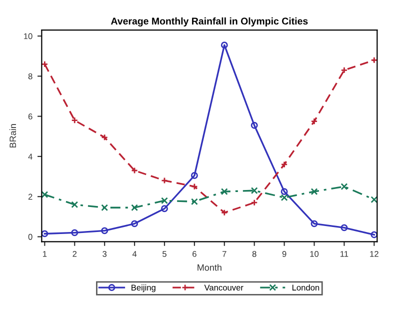  Describe the element at coordinates (284, 253) in the screenshot. I see `x-tick-label: 9` at that location.